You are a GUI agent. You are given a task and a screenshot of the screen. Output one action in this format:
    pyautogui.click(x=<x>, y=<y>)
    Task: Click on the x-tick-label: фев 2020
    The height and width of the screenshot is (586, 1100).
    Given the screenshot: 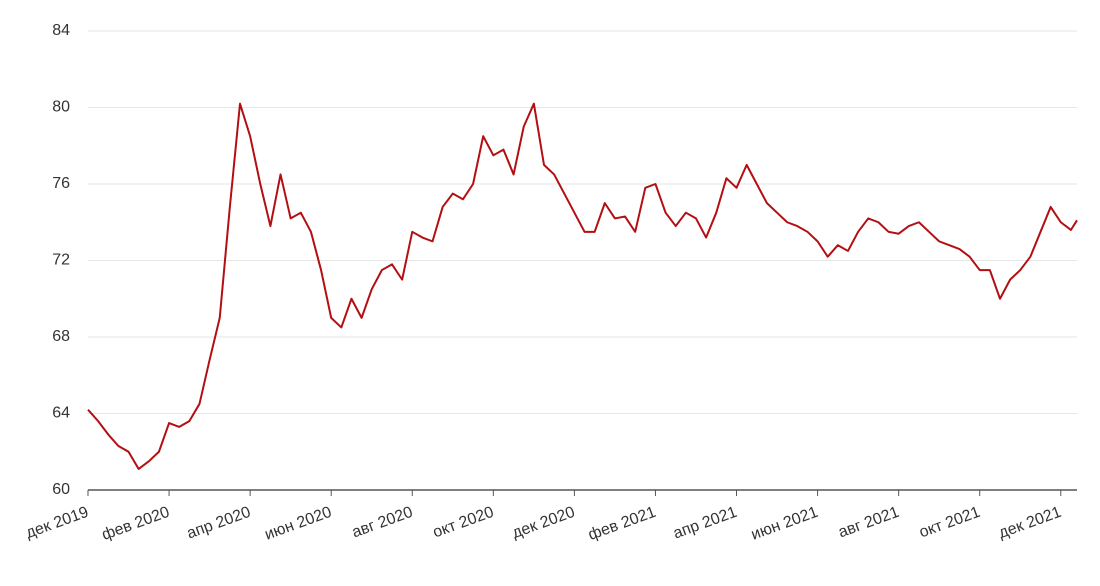 What is the action you would take?
    pyautogui.click(x=136, y=524)
    